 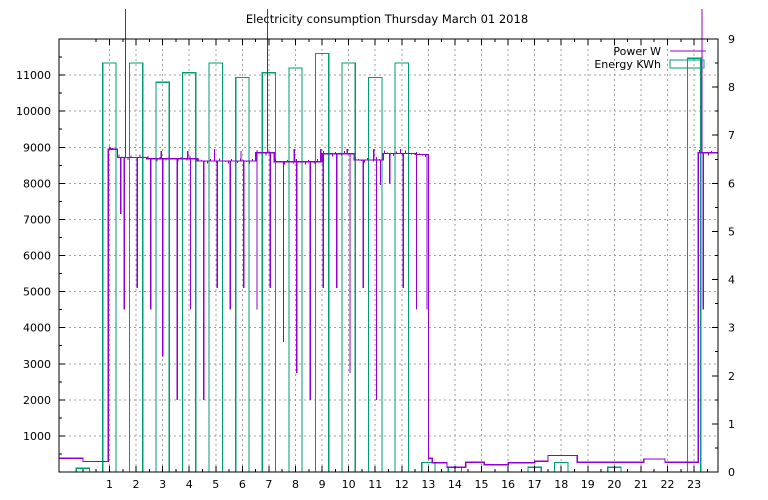 I want to click on x-tick-label: 13, so click(x=428, y=484).